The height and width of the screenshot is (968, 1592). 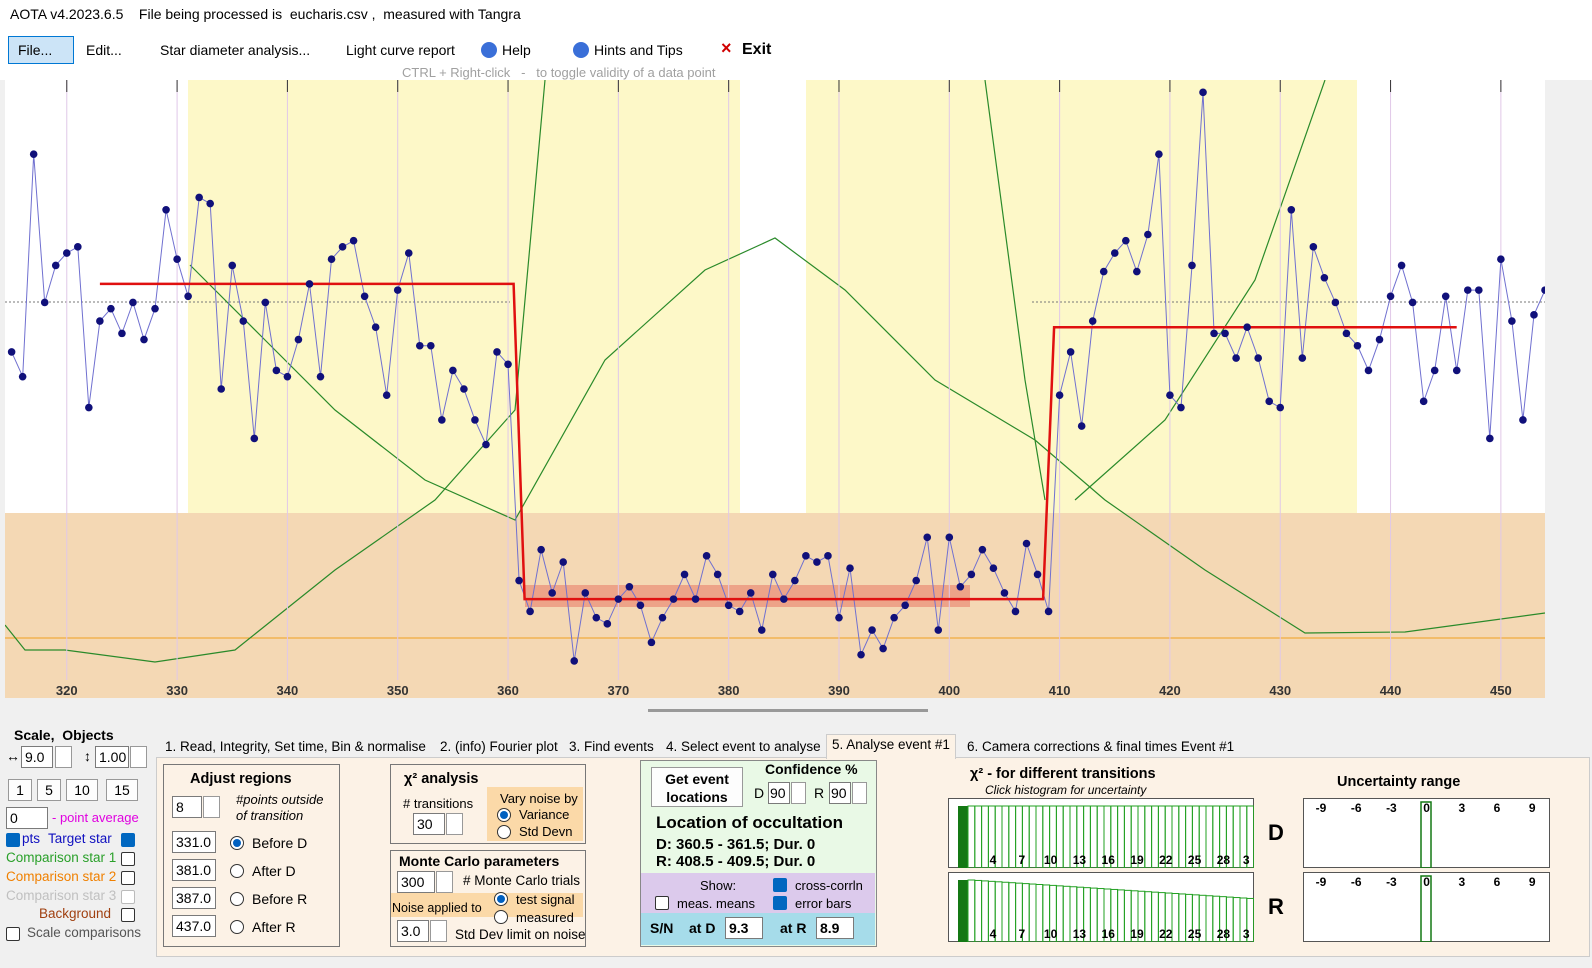 I want to click on histogram-d: 4 7 10 13 16 19 22 25 28 3, so click(x=1101, y=833).